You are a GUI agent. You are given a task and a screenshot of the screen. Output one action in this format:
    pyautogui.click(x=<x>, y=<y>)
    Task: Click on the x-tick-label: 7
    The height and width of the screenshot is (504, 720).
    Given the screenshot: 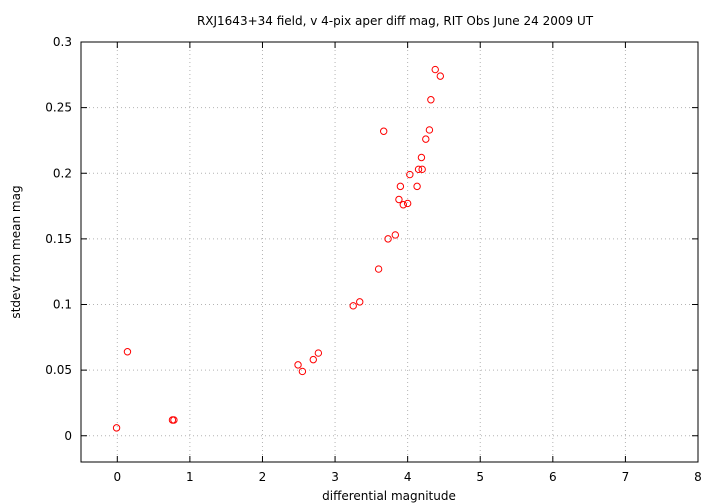 What is the action you would take?
    pyautogui.click(x=626, y=477)
    